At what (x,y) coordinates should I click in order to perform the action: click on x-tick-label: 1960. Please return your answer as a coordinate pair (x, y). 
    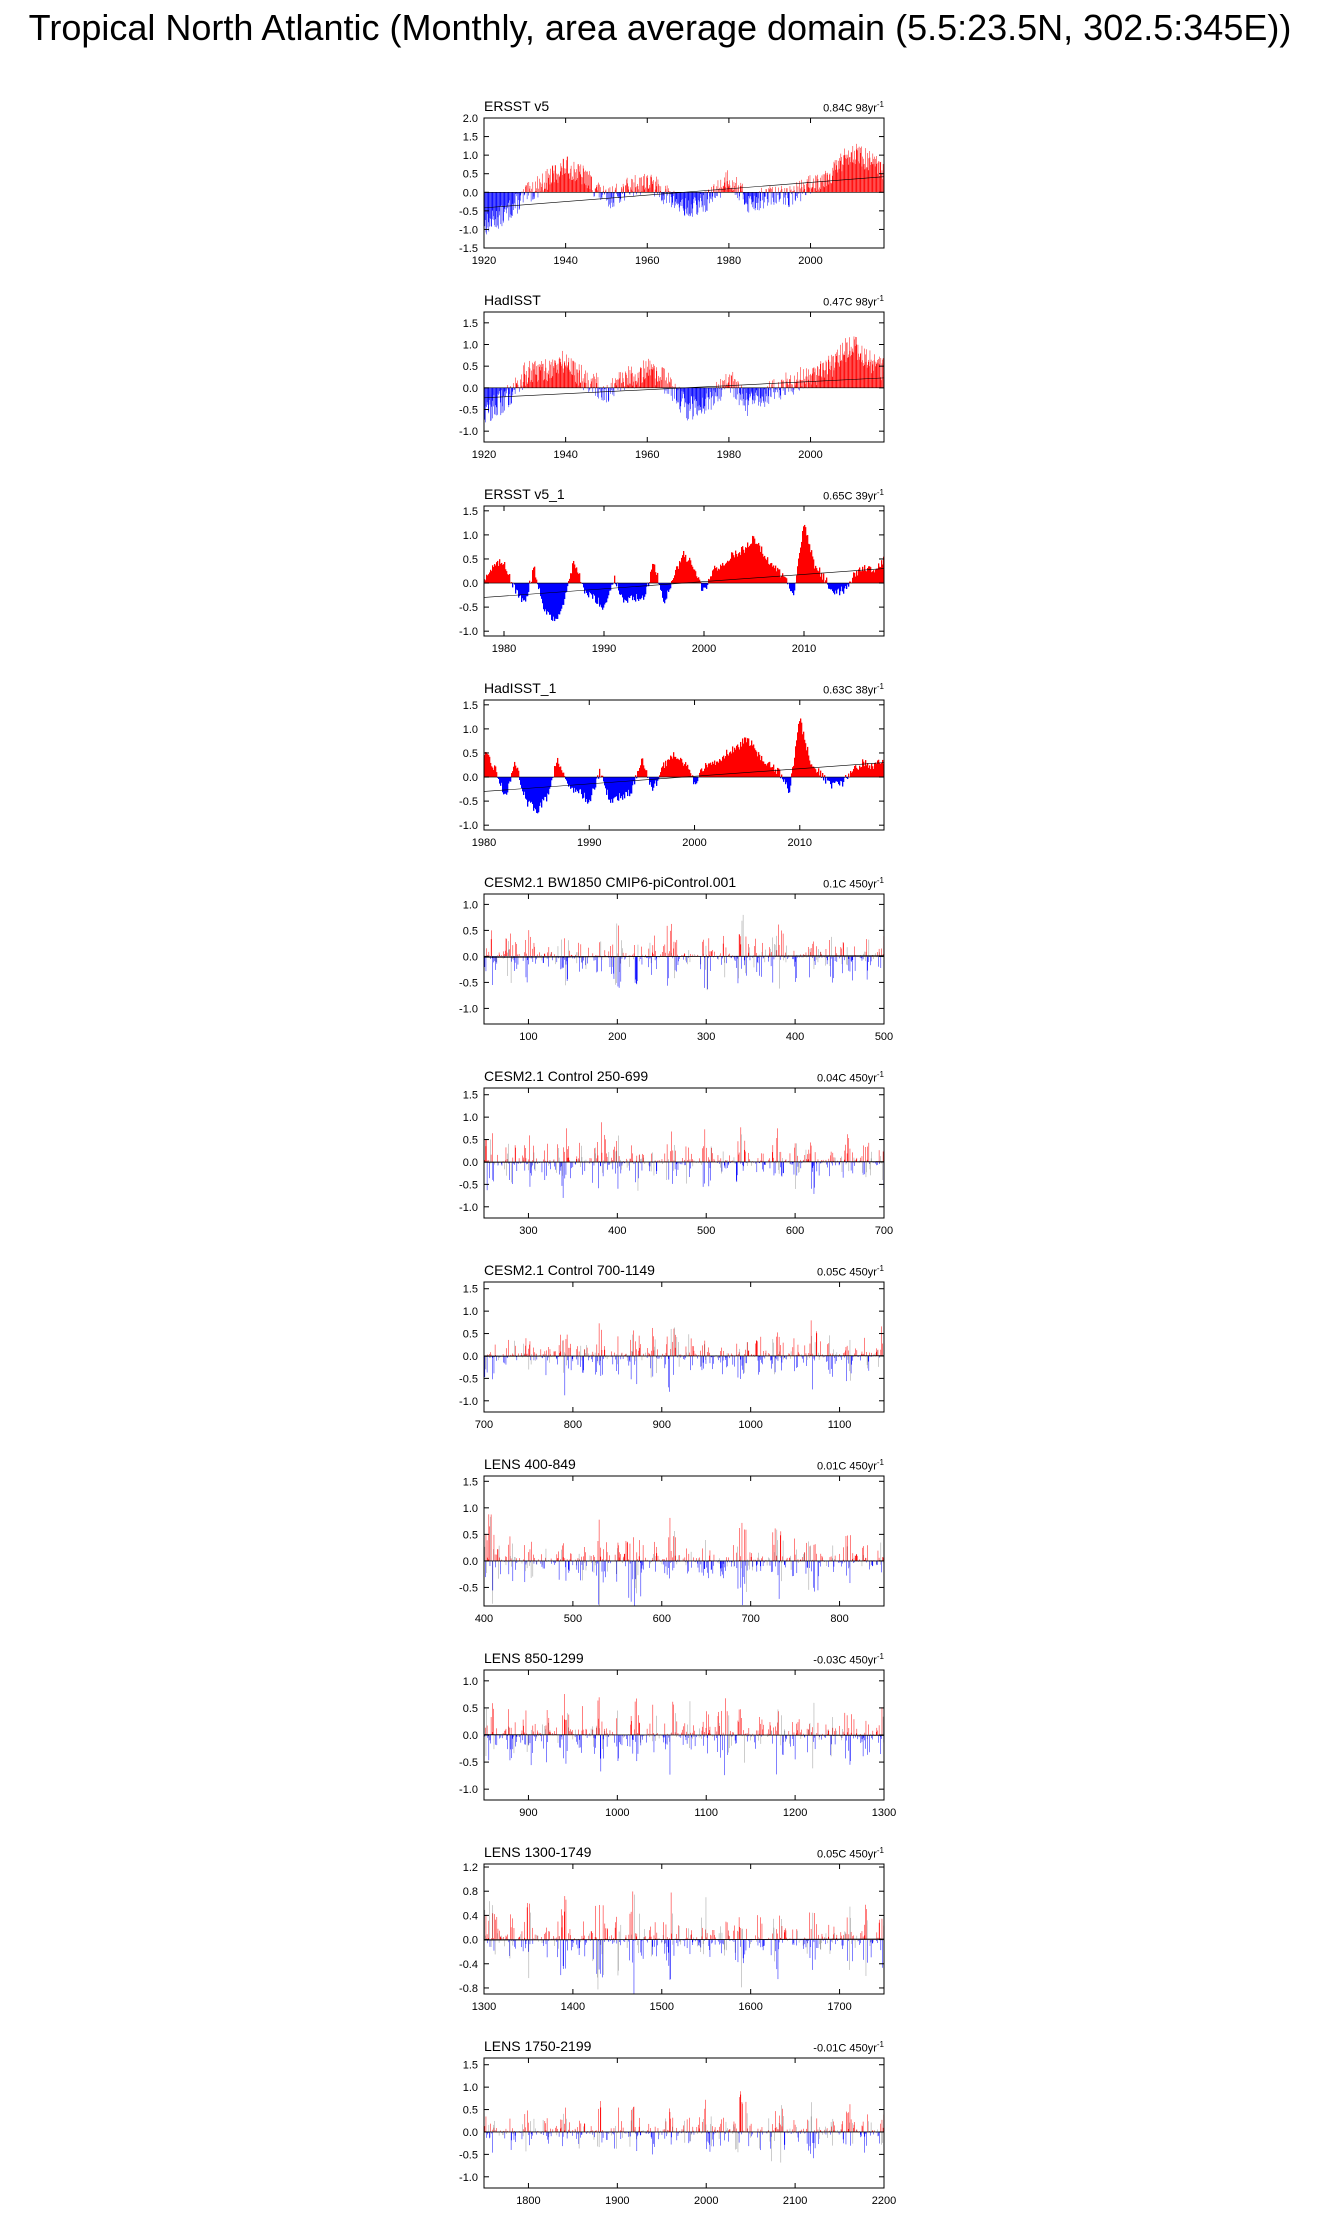
    Looking at the image, I should click on (647, 261).